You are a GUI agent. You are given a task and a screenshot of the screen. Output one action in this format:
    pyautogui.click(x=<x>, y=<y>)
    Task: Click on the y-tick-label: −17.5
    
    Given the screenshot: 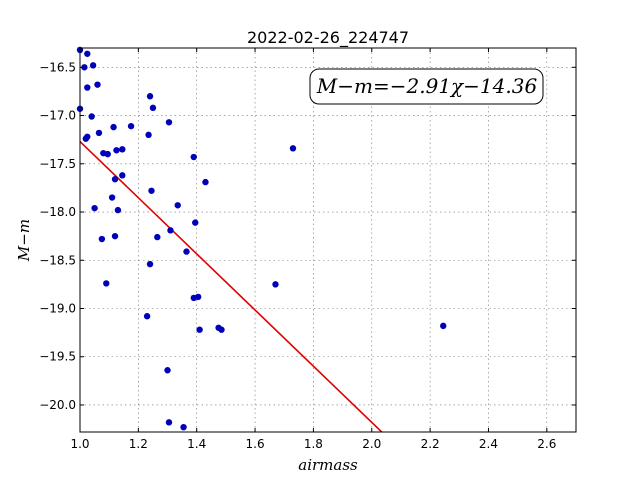 What is the action you would take?
    pyautogui.click(x=57, y=164)
    